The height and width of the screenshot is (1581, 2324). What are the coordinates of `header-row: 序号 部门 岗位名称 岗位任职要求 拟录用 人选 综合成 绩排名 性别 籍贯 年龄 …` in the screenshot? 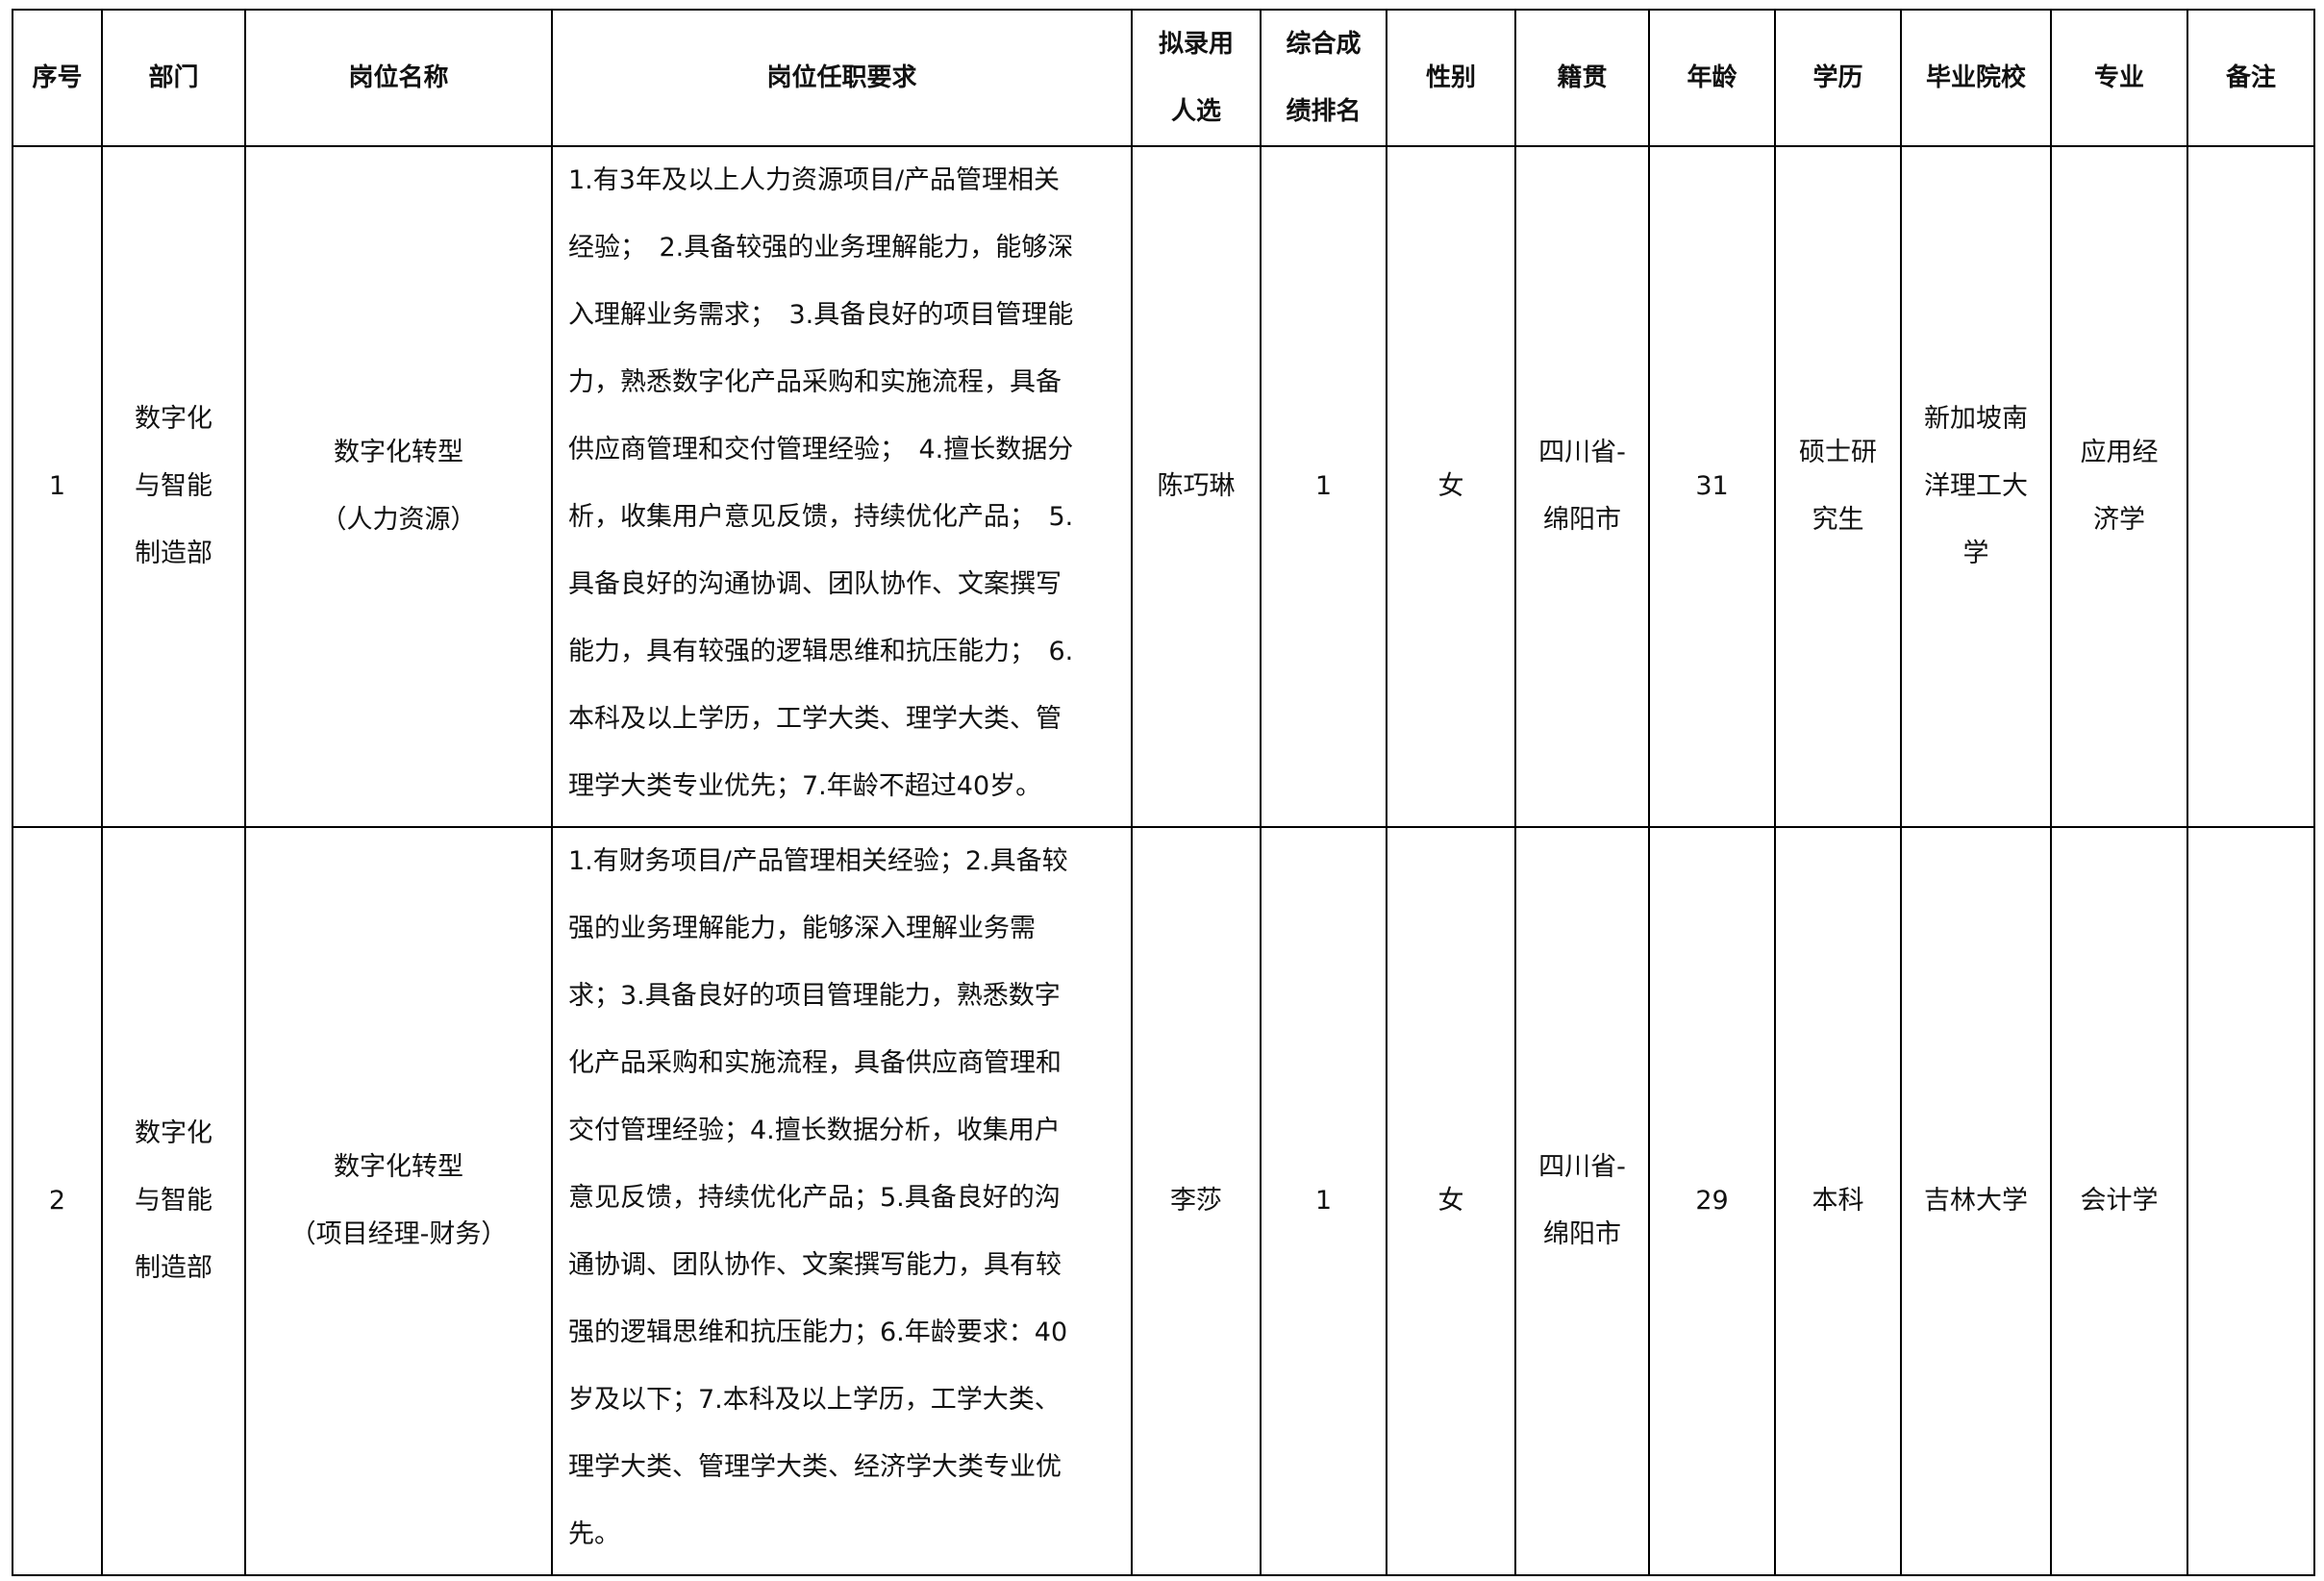 It's located at (1163, 78).